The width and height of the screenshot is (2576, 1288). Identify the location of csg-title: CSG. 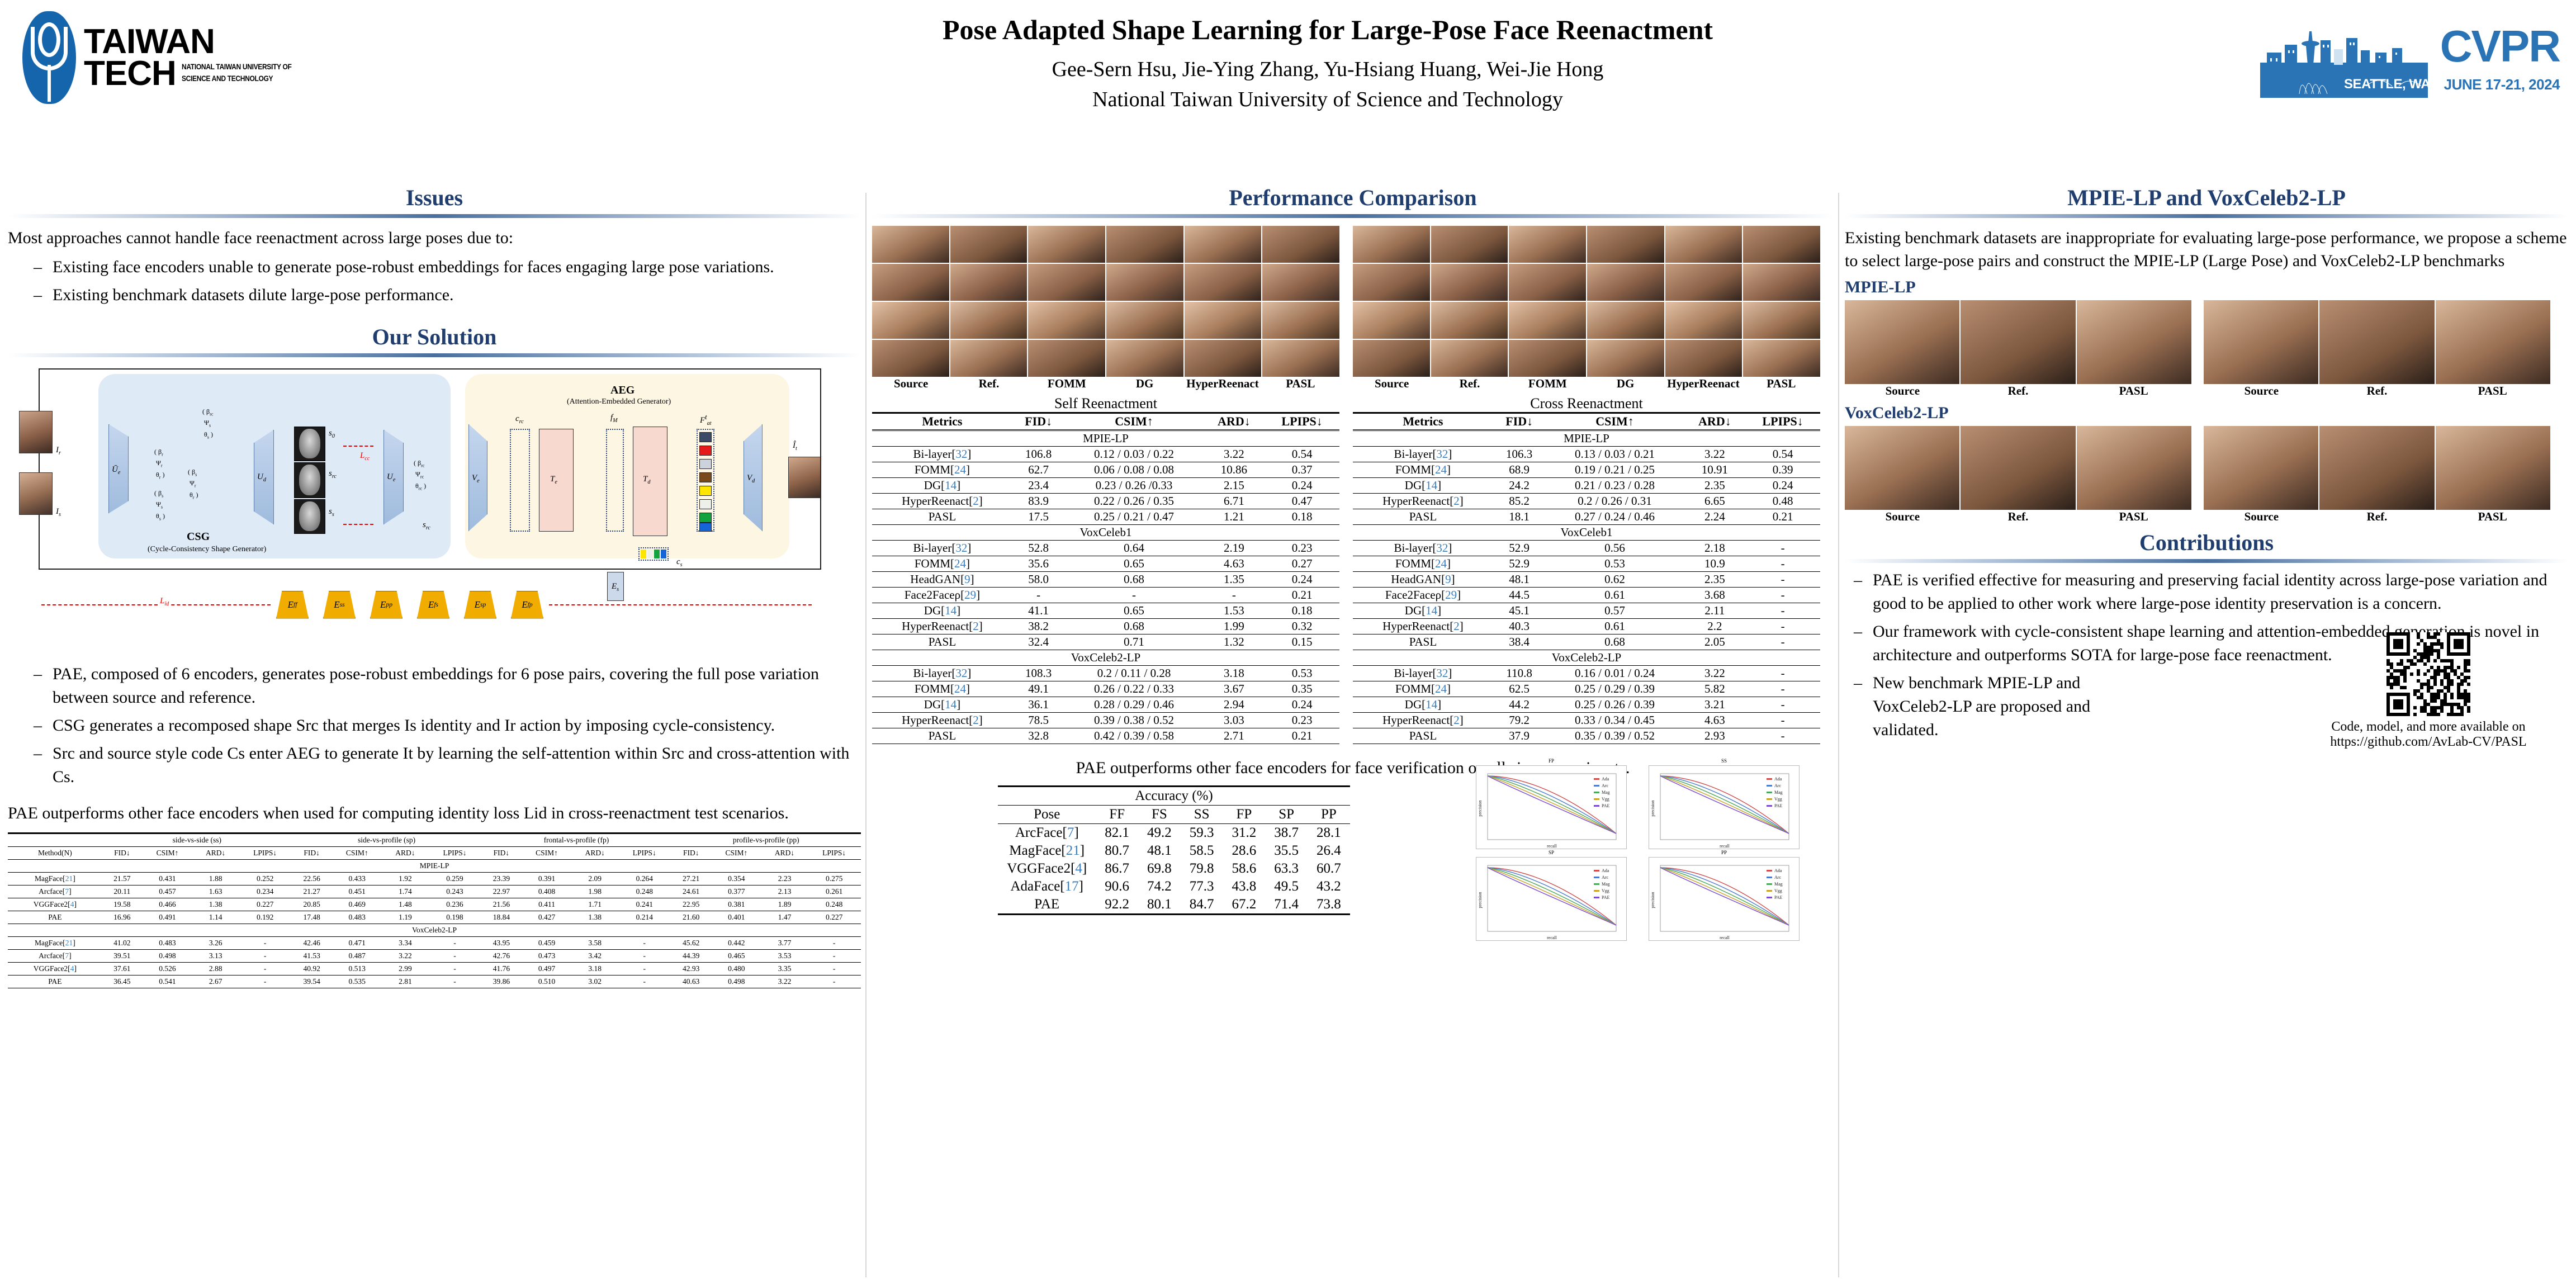
(199, 536).